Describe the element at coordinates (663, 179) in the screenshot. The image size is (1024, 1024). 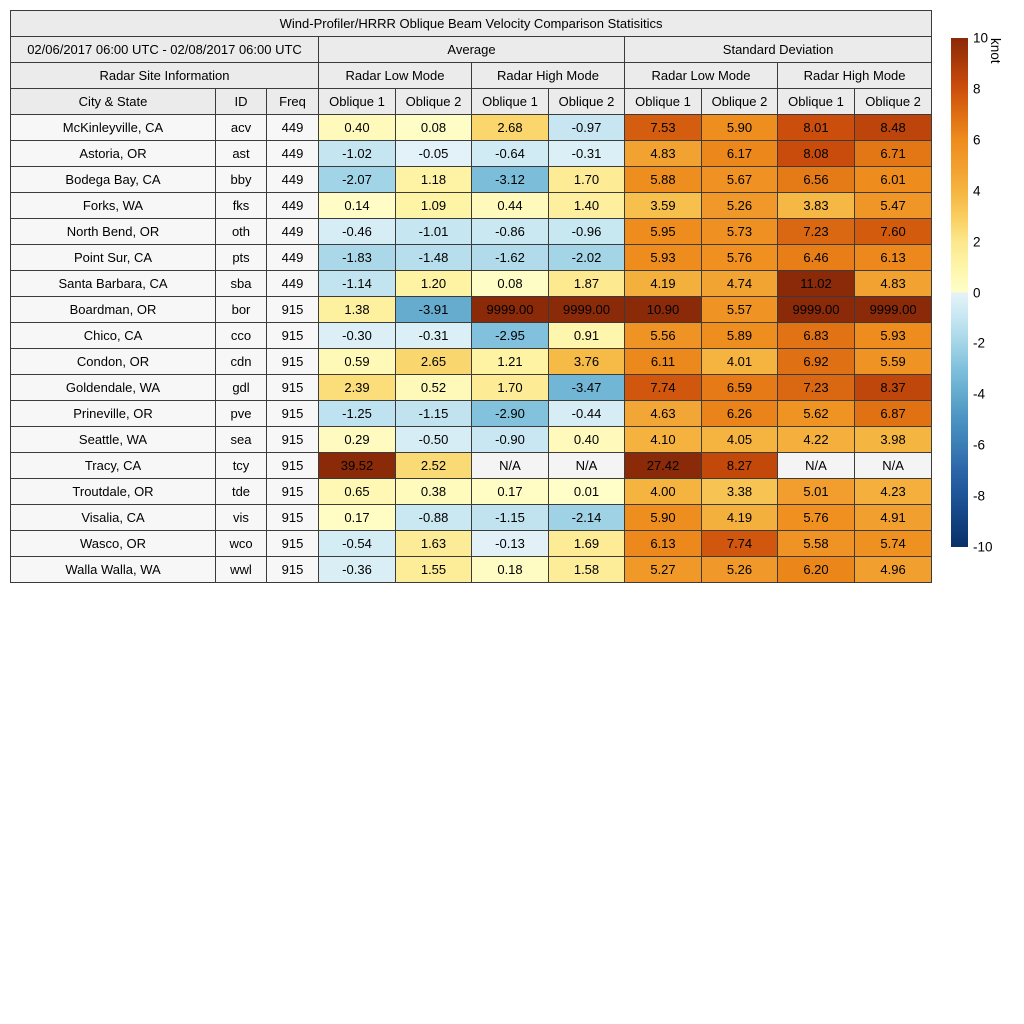
I see `value-cell: 5.88` at that location.